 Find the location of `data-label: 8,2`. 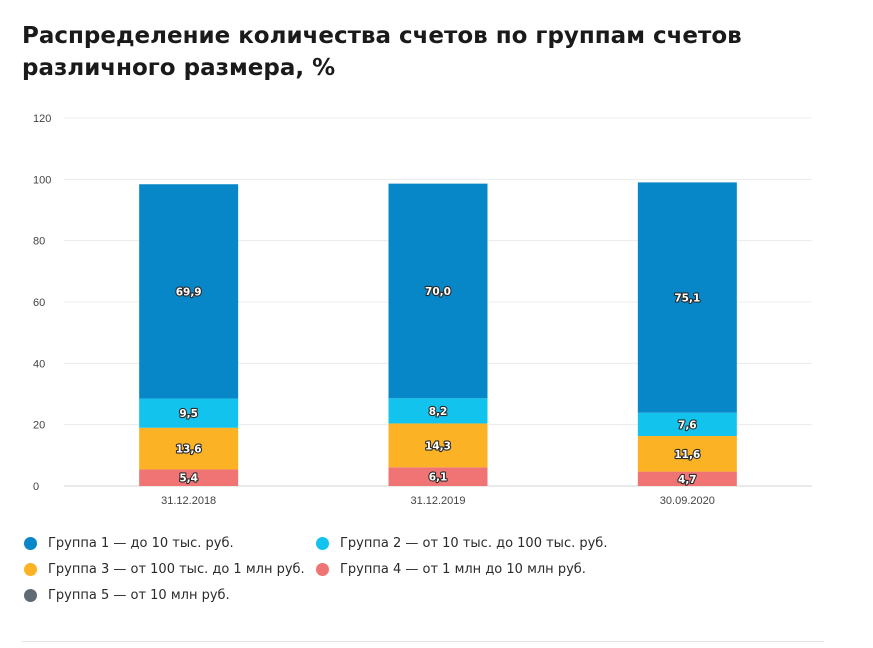

data-label: 8,2 is located at coordinates (438, 412).